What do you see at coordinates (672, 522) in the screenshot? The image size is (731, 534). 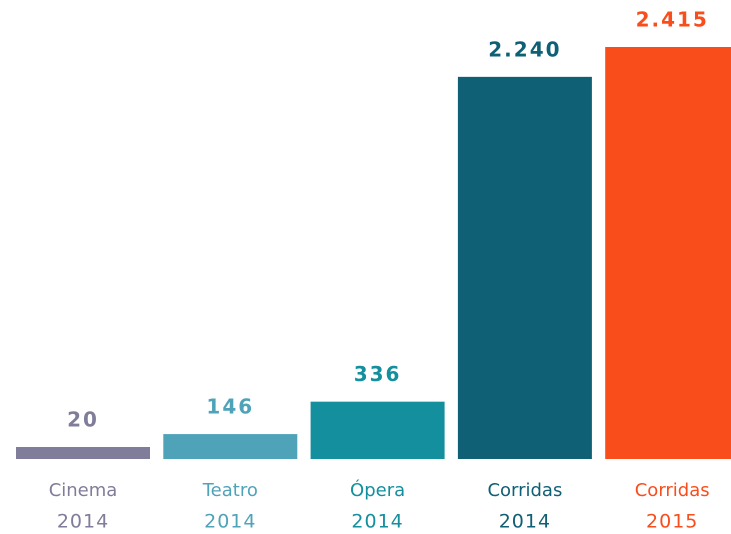 I see `category-year: 2015` at bounding box center [672, 522].